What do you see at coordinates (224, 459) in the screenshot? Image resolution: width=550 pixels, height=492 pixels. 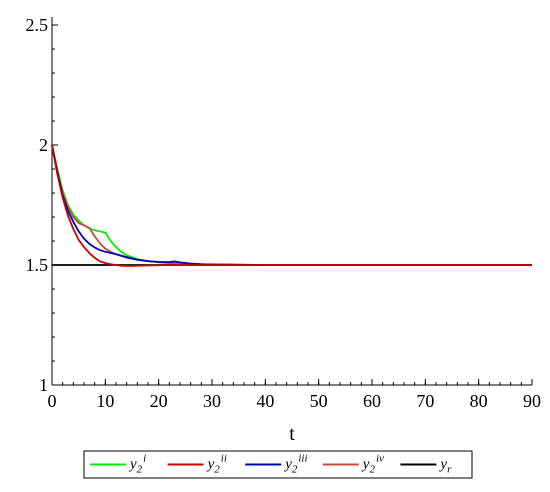 I see `legend-label-superscript: ii` at bounding box center [224, 459].